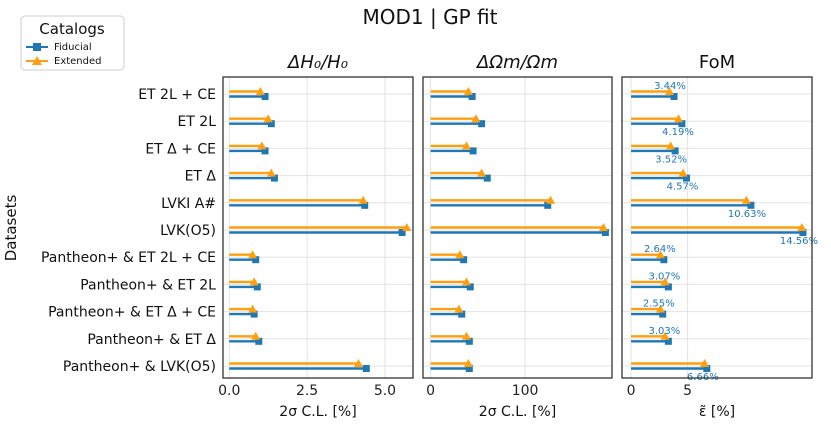 The height and width of the screenshot is (428, 831). Describe the element at coordinates (664, 276) in the screenshot. I see `fom-annotation: 3.07%` at that location.